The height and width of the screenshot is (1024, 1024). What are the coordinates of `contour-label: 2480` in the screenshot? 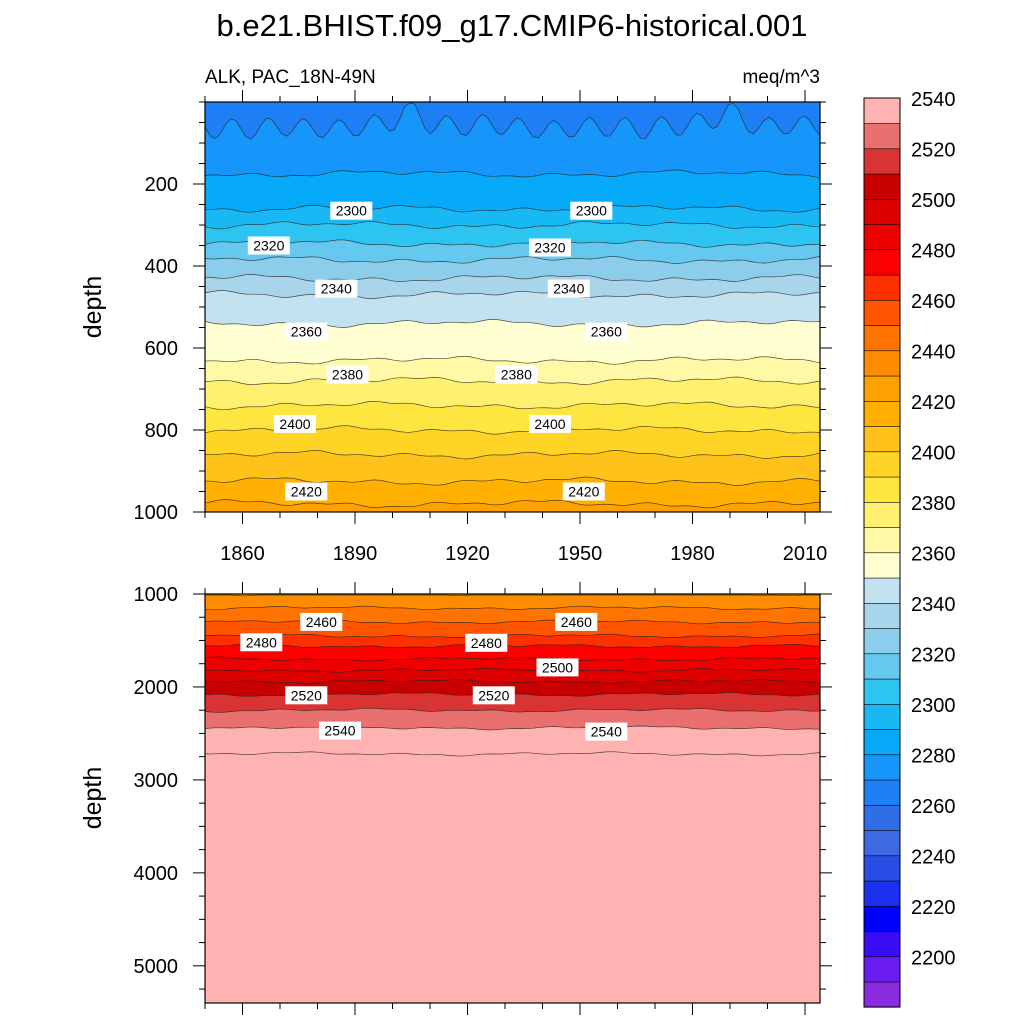 It's located at (486, 642).